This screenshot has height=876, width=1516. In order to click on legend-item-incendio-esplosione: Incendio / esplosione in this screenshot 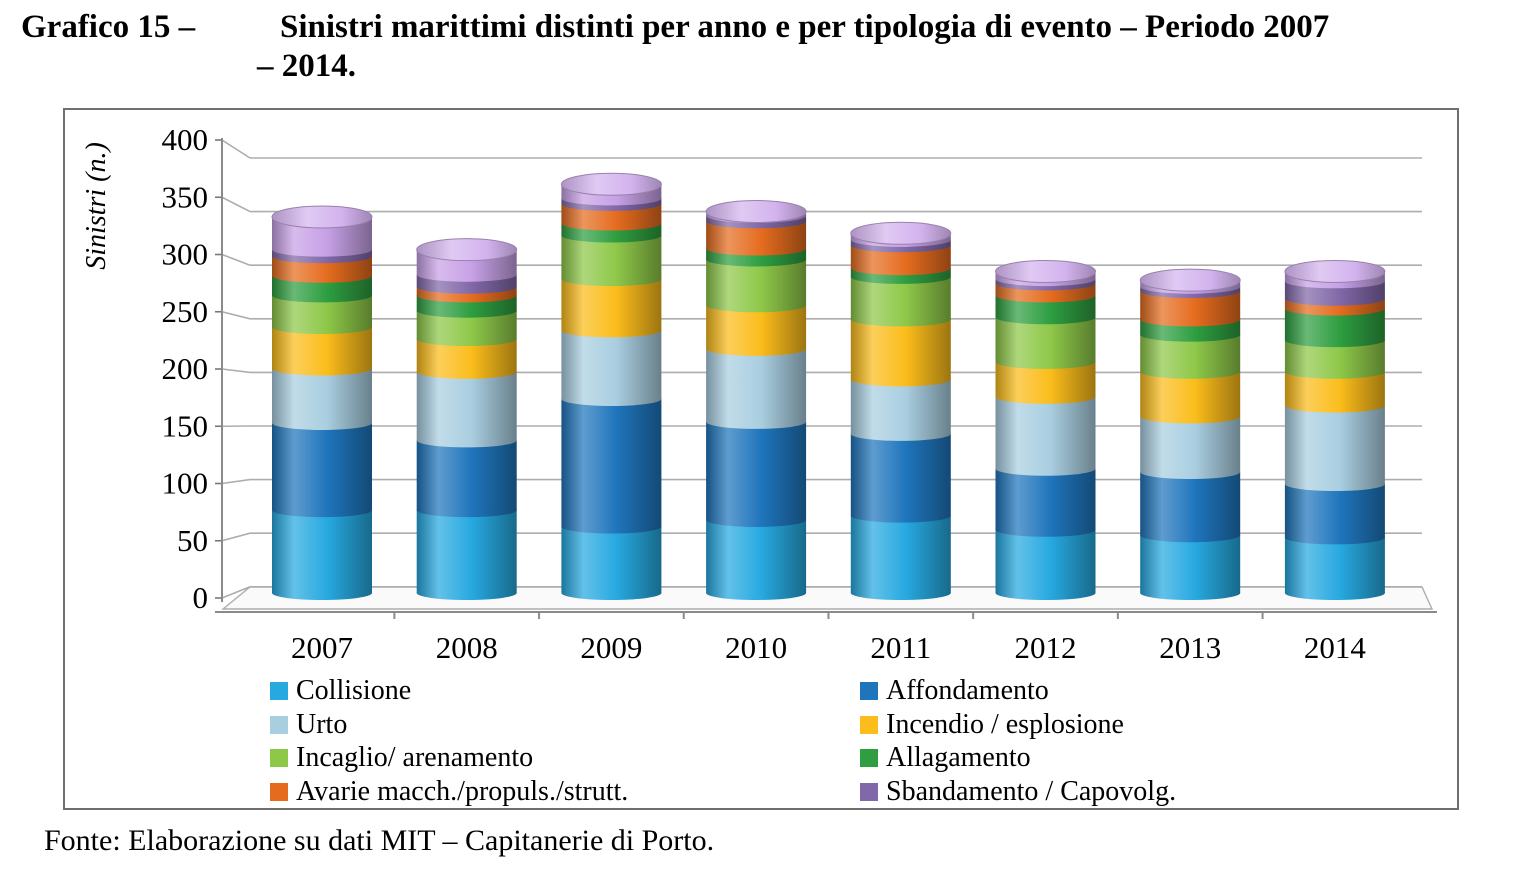, I will do `click(992, 724)`.